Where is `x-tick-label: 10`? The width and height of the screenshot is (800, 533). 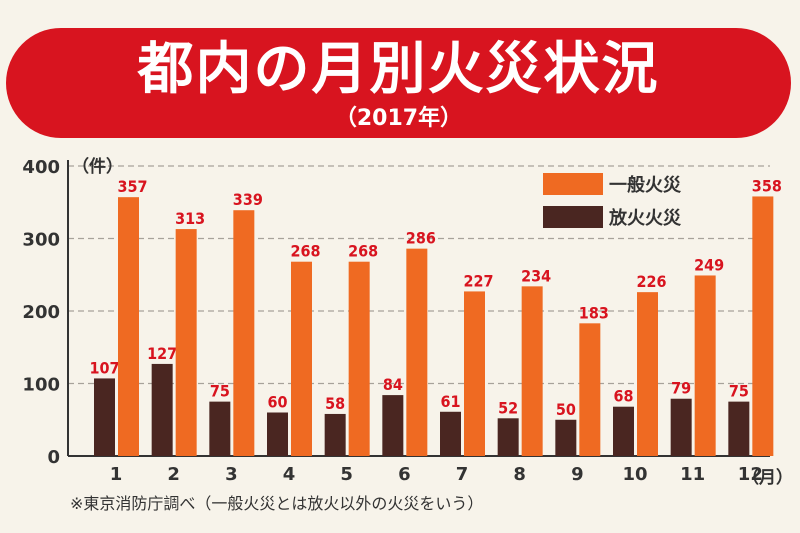
x-tick-label: 10 is located at coordinates (634, 474).